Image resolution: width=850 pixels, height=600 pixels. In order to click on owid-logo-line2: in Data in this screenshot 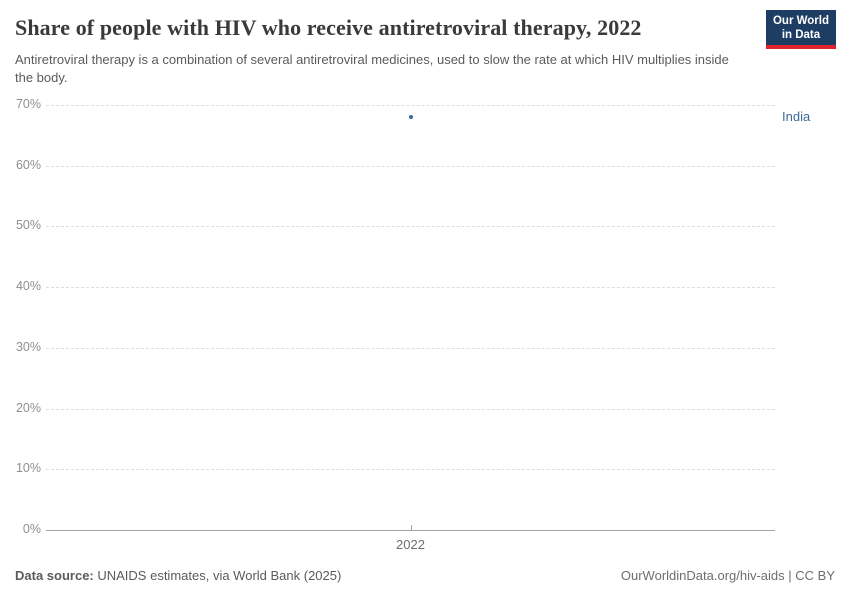, I will do `click(801, 35)`.